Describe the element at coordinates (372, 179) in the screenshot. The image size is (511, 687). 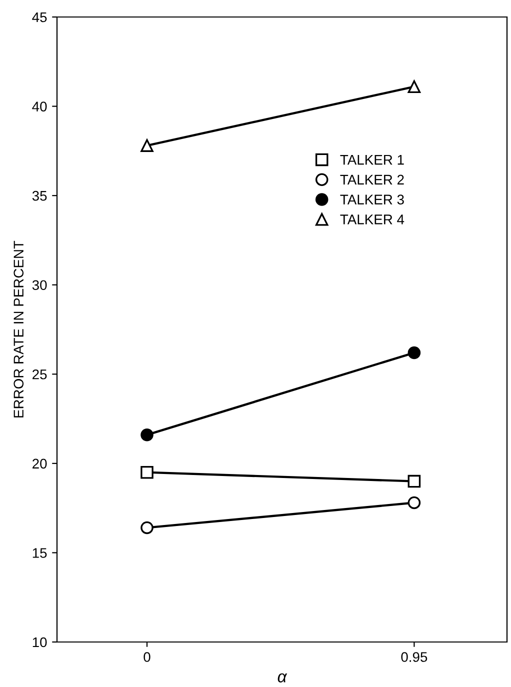
I see `legend-label: TALKER 2` at that location.